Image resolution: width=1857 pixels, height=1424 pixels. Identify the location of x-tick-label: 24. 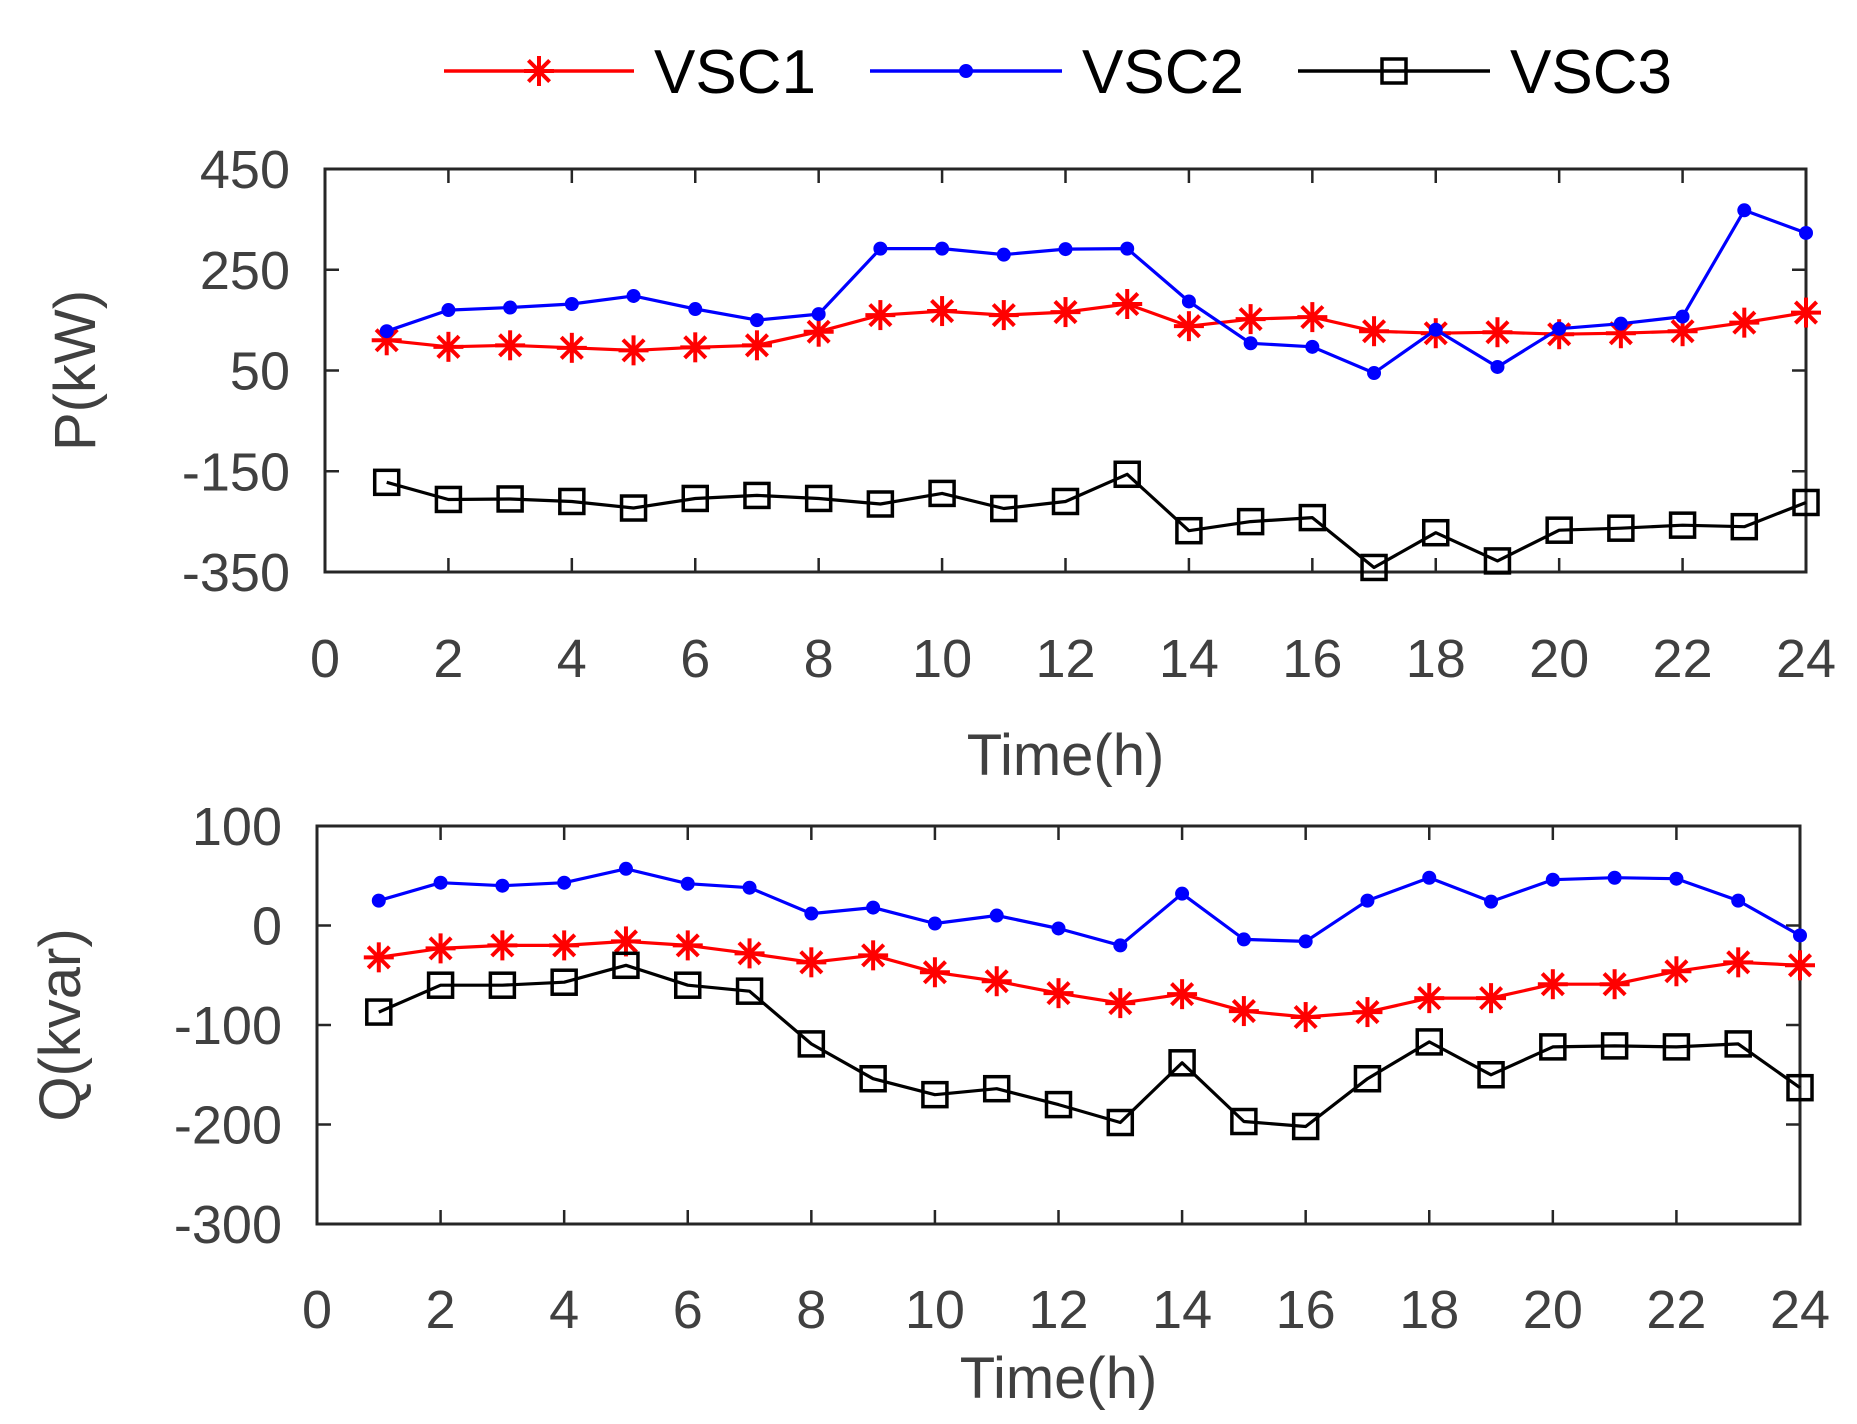
(1806, 659).